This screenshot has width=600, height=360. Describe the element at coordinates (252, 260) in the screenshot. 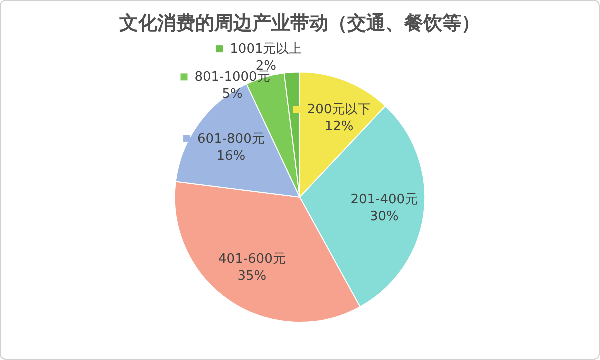

I see `slice-label: 401-600元` at that location.